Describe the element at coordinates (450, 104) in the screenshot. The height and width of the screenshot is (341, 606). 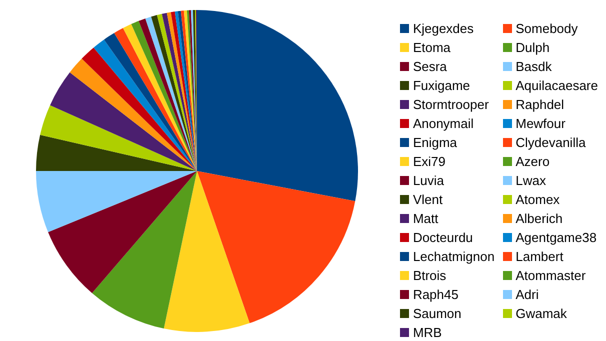
I see `legend-label: Stormtrooper` at that location.